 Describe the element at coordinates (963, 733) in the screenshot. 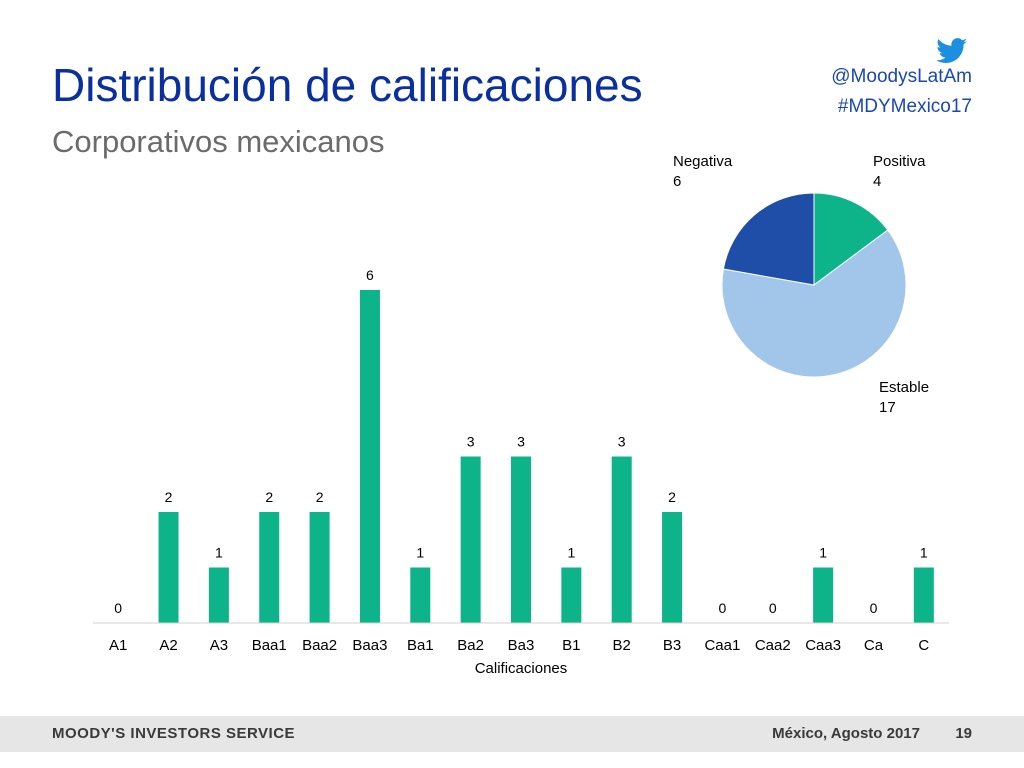

I see `page-number: 19` at that location.